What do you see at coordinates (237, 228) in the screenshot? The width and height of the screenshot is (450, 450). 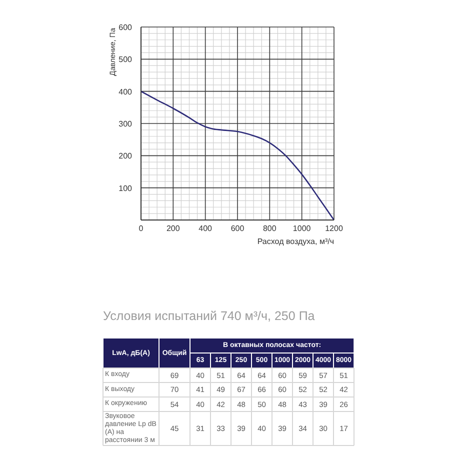 I see `x-tick-label: 600` at bounding box center [237, 228].